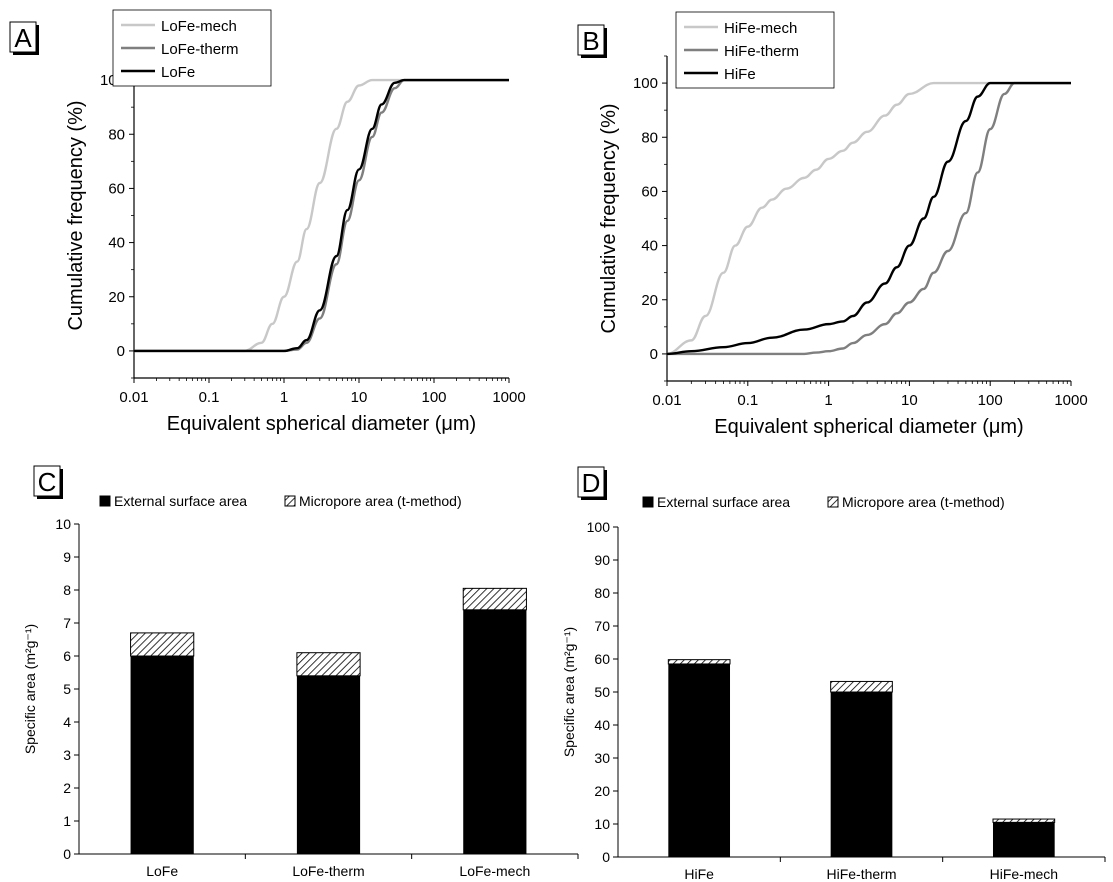  Describe the element at coordinates (740, 74) in the screenshot. I see `legend-label: HiFe` at that location.